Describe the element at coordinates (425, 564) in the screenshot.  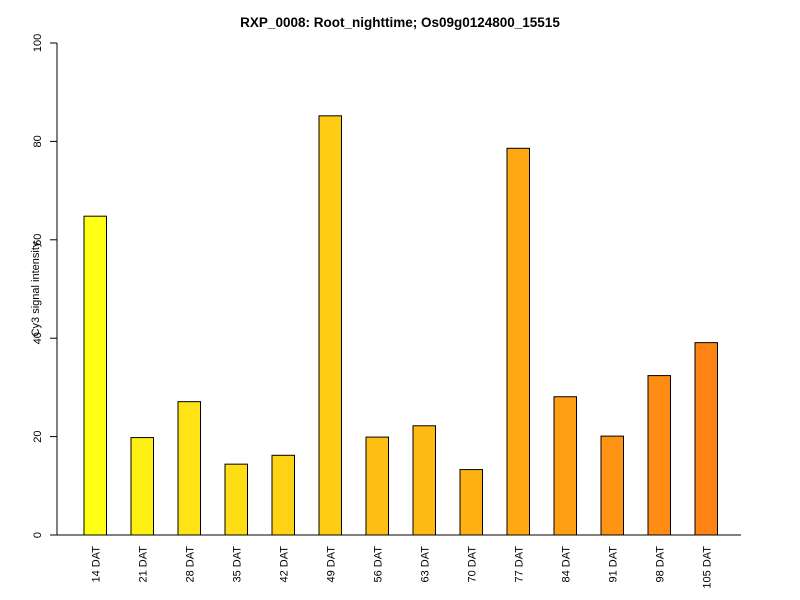
I see `x-tick-label: 63 DAT` at that location.